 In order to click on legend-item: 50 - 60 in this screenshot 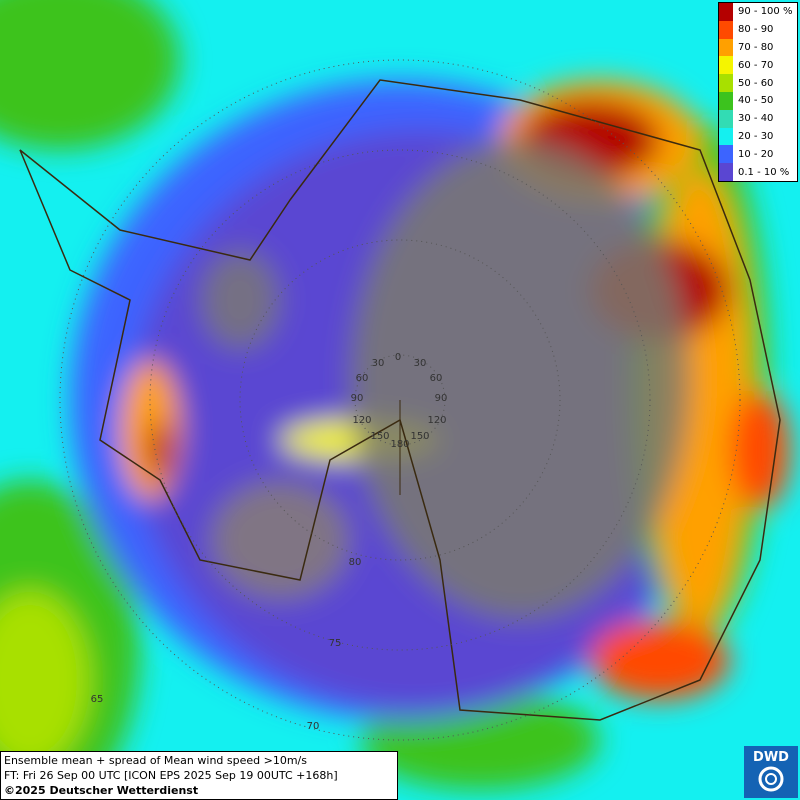, I will do `click(758, 83)`.